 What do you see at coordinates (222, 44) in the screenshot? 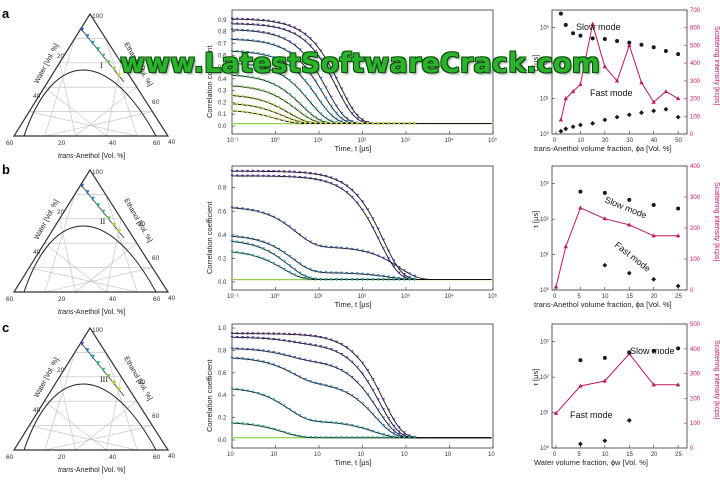
I see `y-tick-label: 0.7` at bounding box center [222, 44].